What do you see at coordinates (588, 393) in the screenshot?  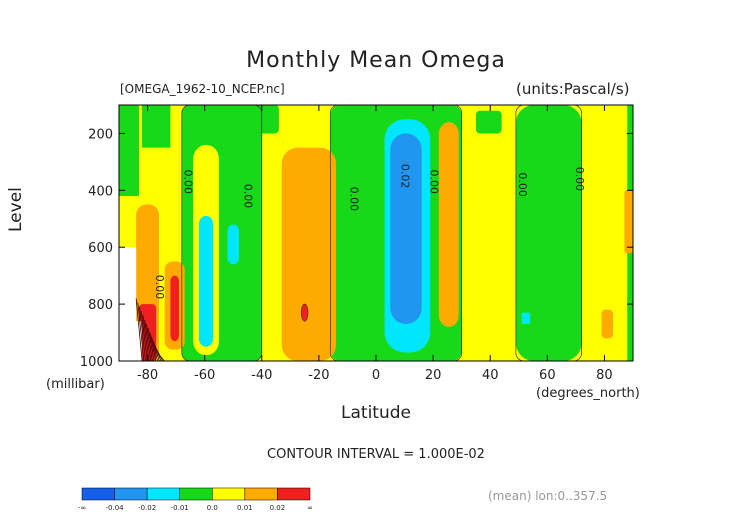 I see `x-axis-units: (degrees_north)` at bounding box center [588, 393].